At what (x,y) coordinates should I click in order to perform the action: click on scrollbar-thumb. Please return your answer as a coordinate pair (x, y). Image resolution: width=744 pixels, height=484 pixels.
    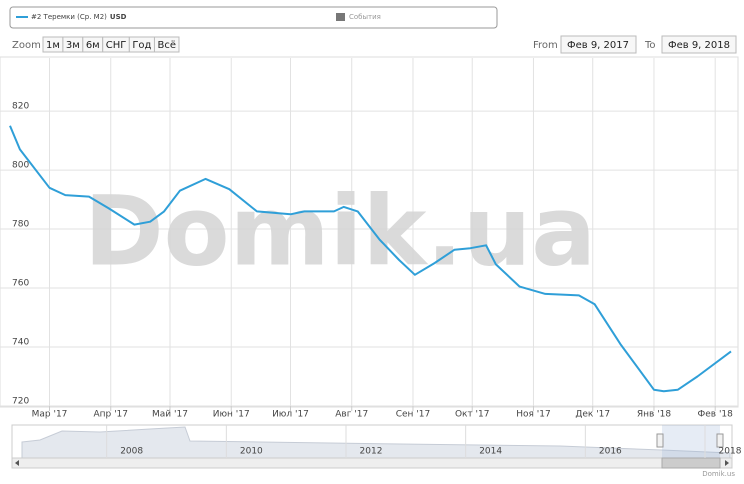
    Looking at the image, I should click on (691, 463).